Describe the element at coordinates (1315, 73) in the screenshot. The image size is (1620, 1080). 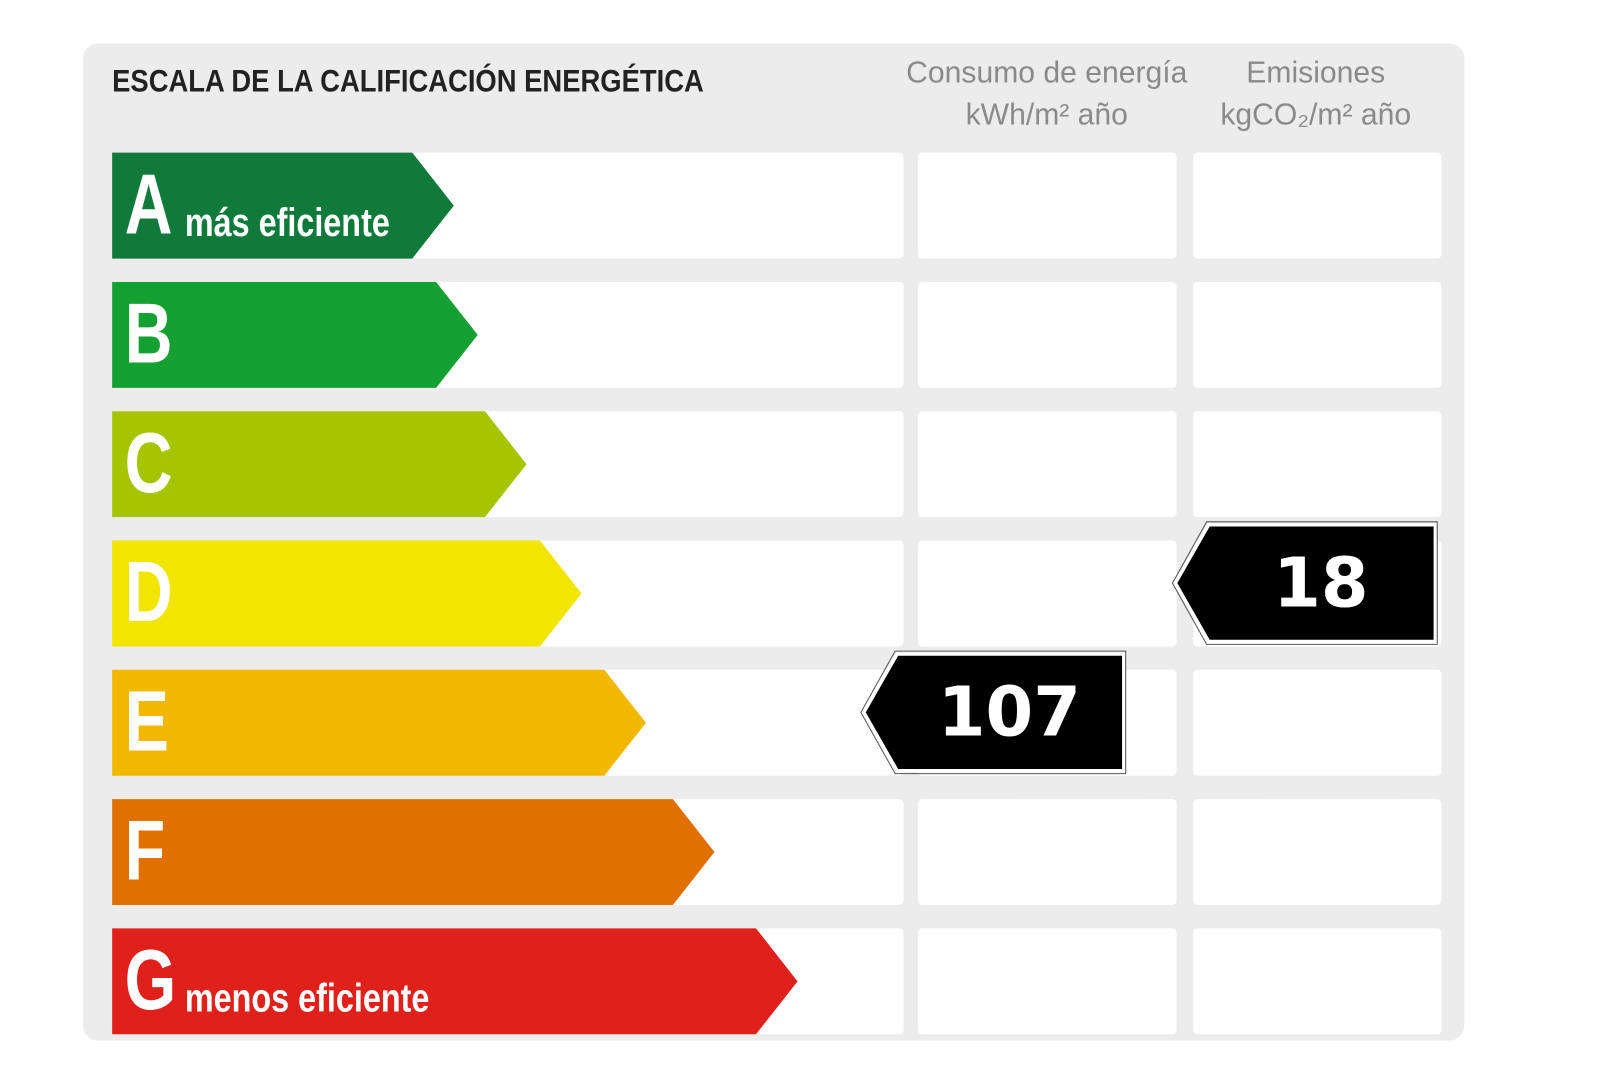
I see `column-header: Emisiones` at that location.